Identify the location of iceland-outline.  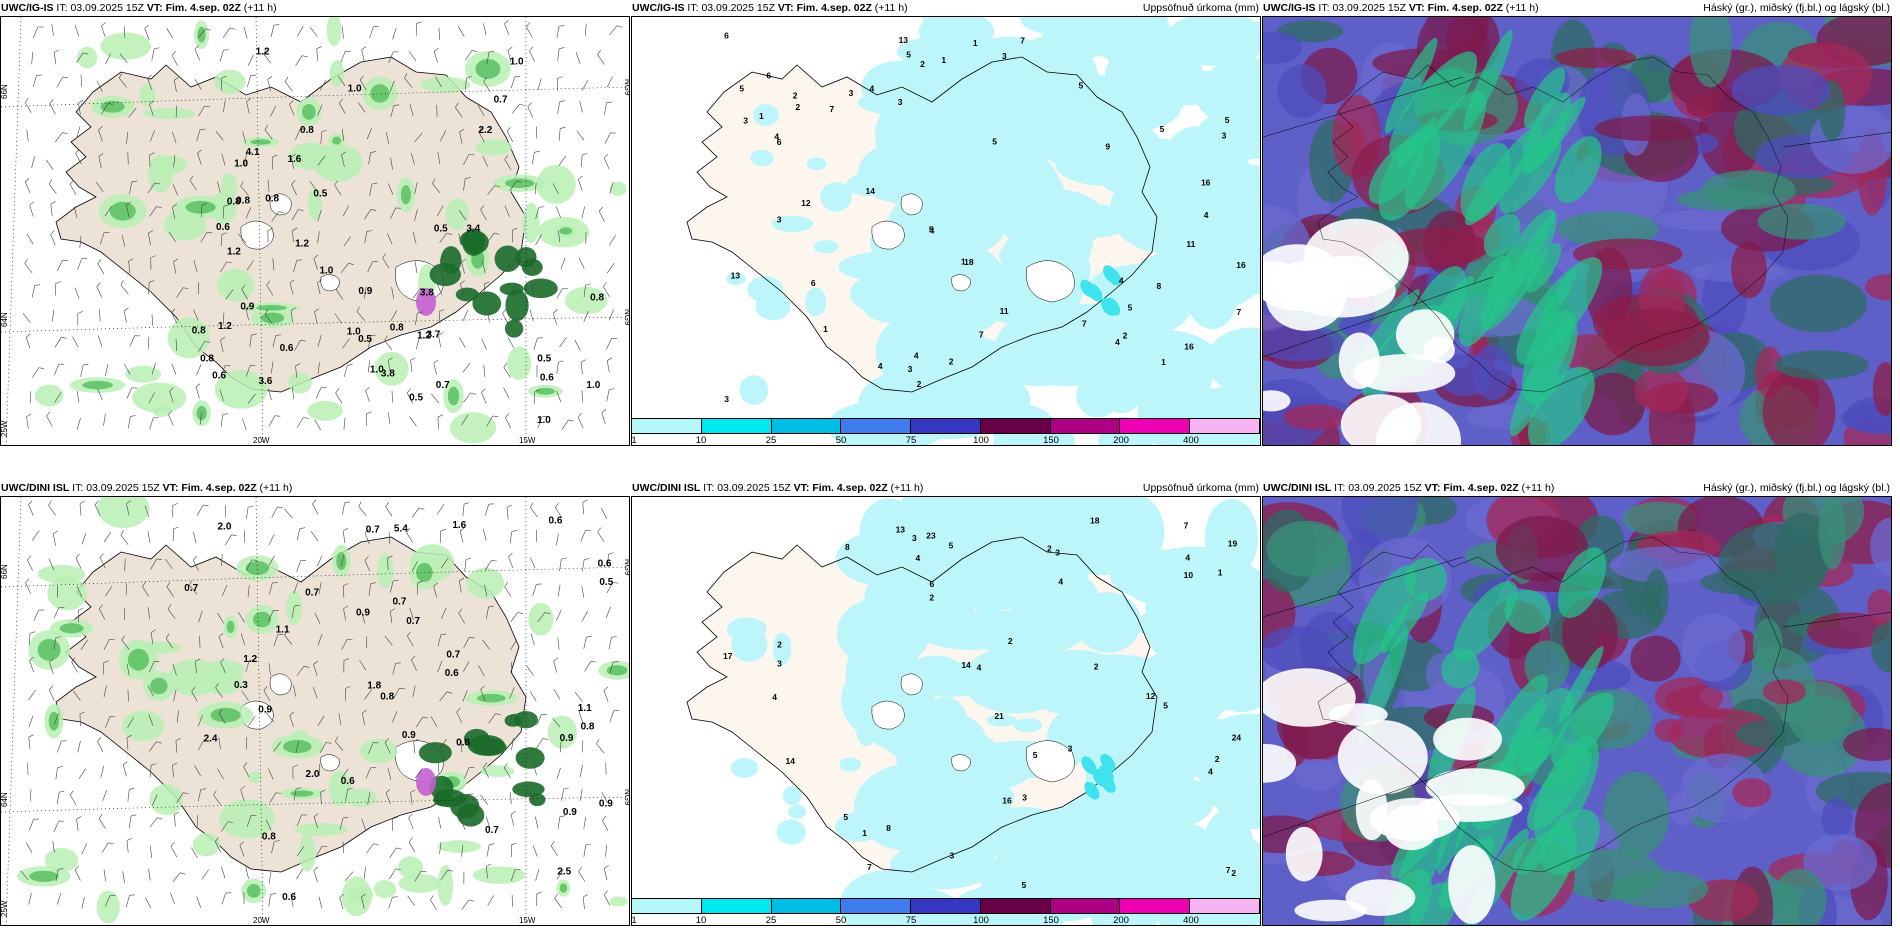
(1553, 704).